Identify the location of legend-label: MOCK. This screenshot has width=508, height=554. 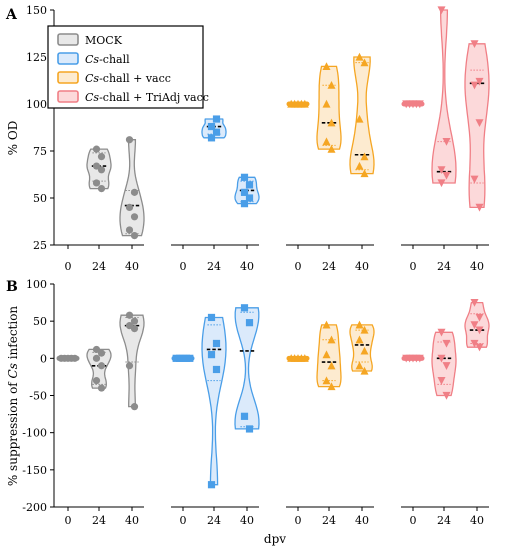
(104, 40).